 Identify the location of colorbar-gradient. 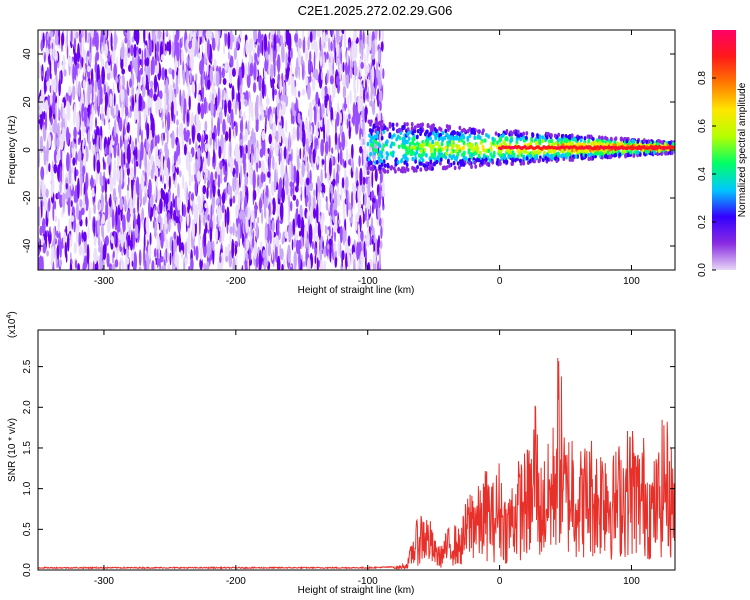
(724, 150).